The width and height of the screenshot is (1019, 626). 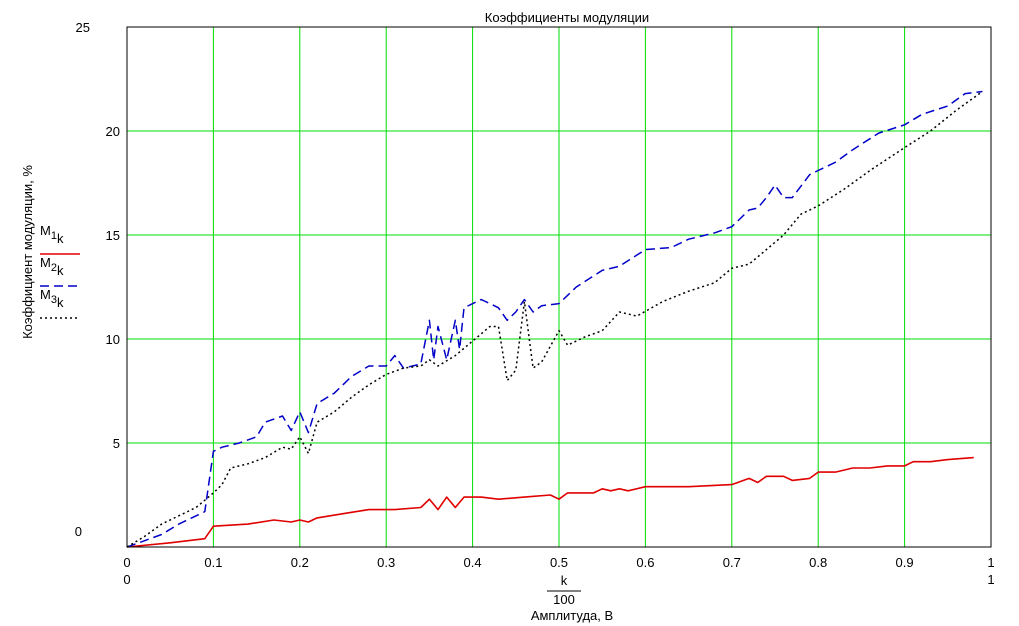 What do you see at coordinates (564, 580) in the screenshot?
I see `x-expression-numerator: k` at bounding box center [564, 580].